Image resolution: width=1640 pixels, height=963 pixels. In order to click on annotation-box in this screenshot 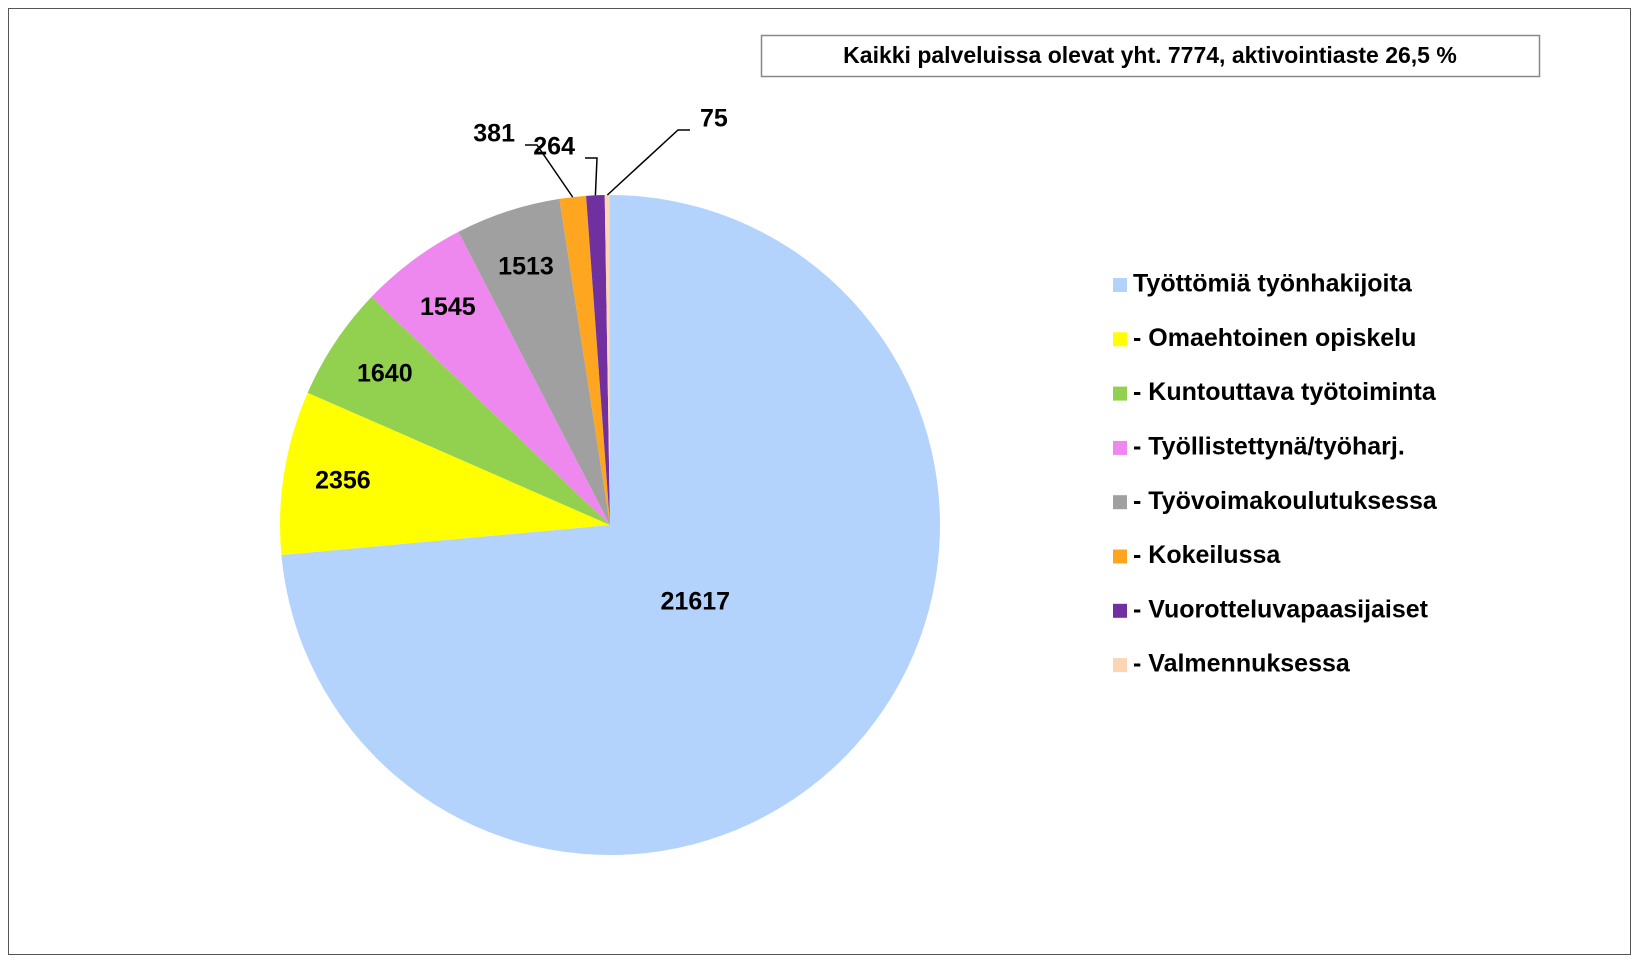, I will do `click(1150, 56)`.